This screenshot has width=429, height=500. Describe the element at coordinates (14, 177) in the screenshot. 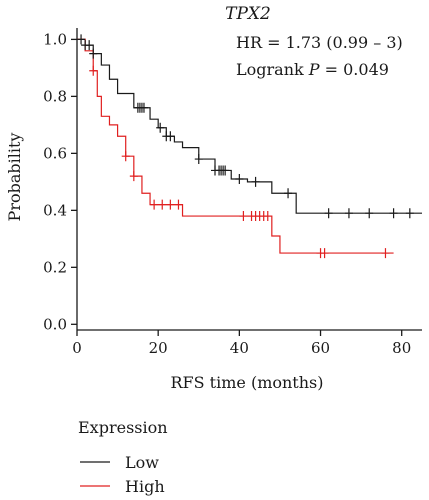

I see `y-axis-title: Probability` at that location.